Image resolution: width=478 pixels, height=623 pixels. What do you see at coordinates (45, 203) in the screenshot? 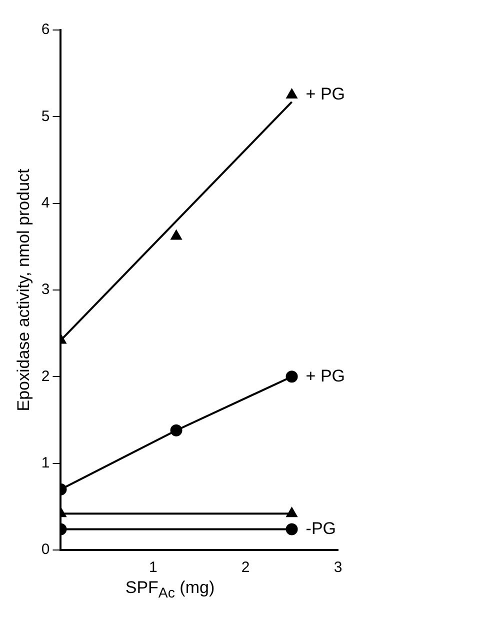
I see `y-tick-label: 4` at bounding box center [45, 203].